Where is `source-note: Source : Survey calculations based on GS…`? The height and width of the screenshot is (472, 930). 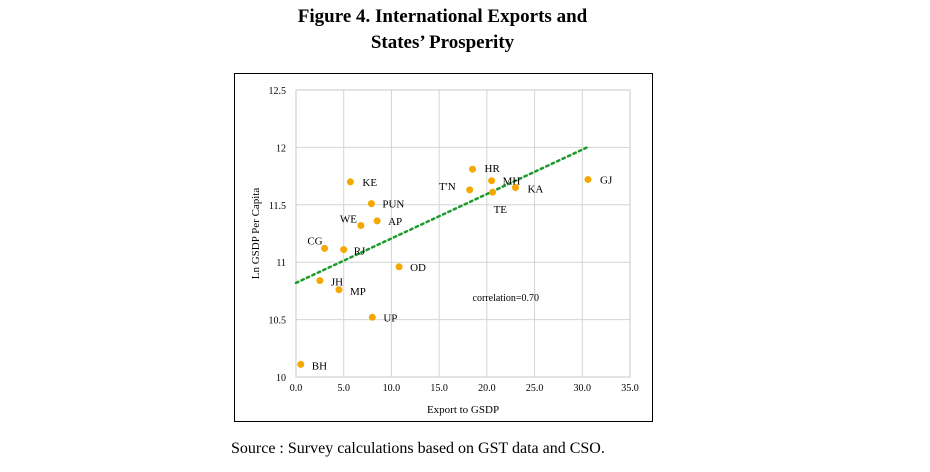
source-note: Source : Survey calculations based on GS… is located at coordinates (418, 448).